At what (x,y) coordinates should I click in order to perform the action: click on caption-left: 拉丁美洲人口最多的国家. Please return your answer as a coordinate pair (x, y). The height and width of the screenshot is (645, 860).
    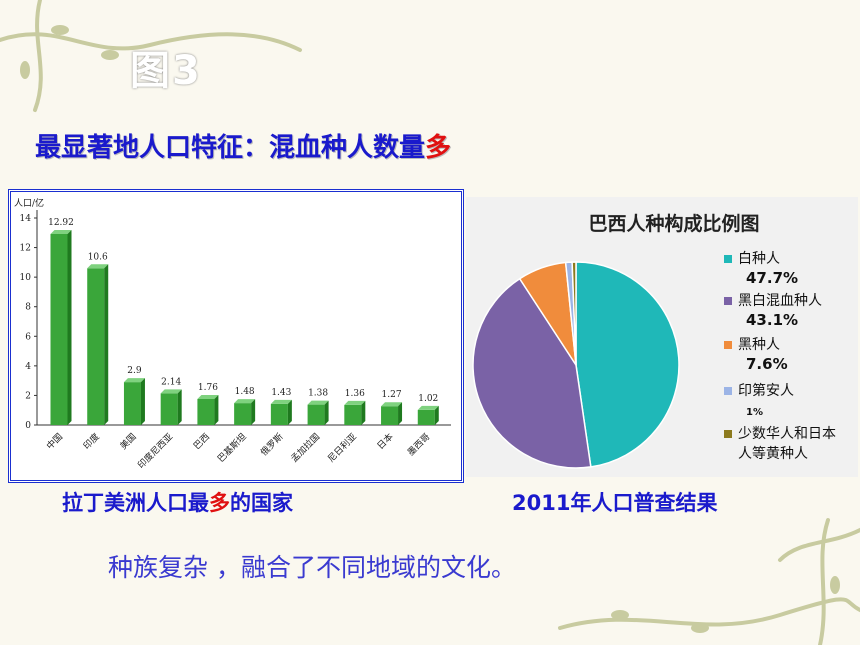
    Looking at the image, I should click on (177, 502).